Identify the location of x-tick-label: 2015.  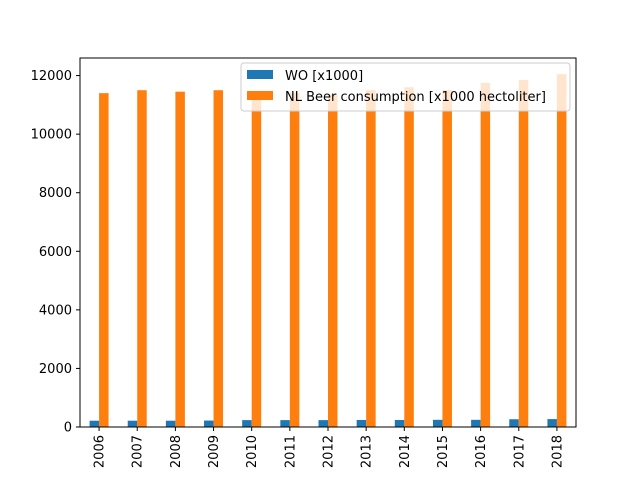
(443, 451).